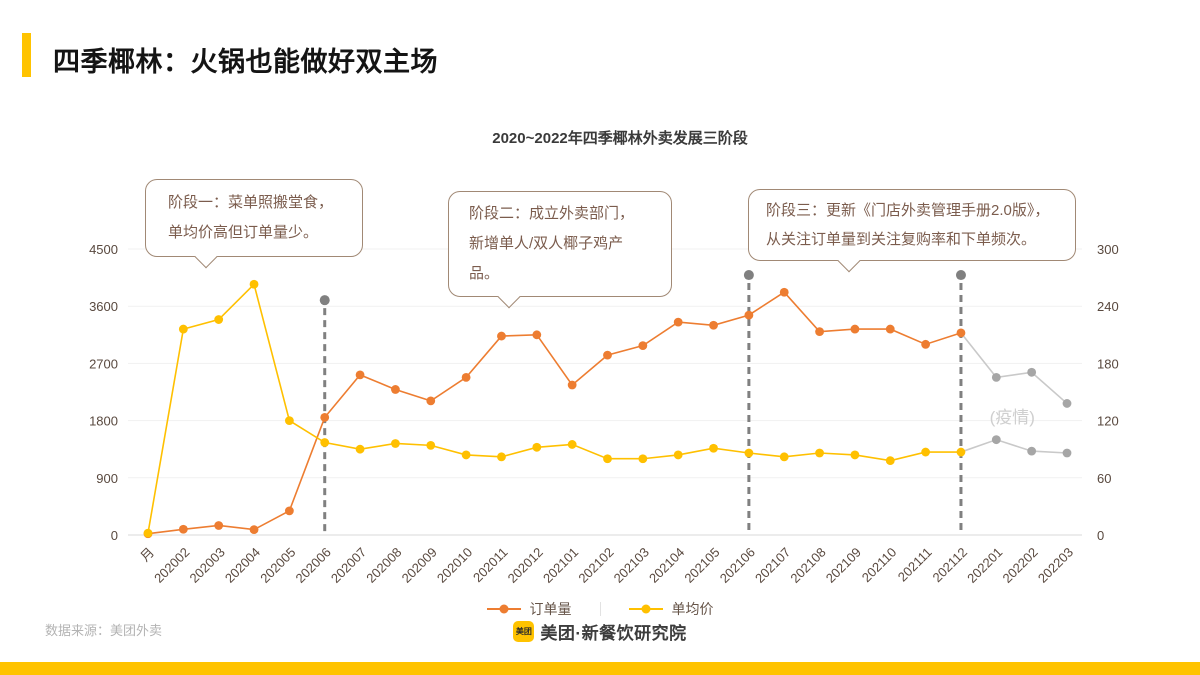 The width and height of the screenshot is (1200, 675). What do you see at coordinates (807, 565) in the screenshot?
I see `svg-text: 202108` at bounding box center [807, 565].